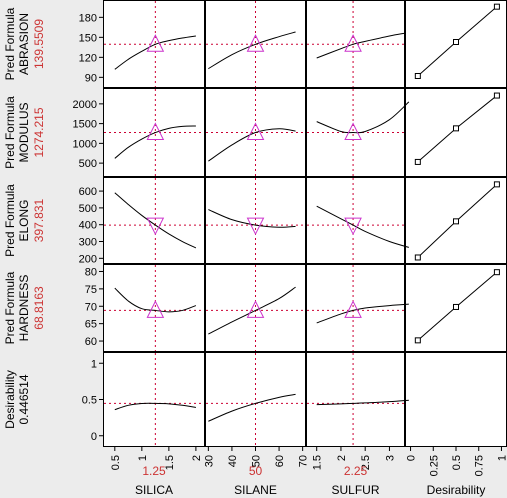 The width and height of the screenshot is (507, 498). I want to click on factor-name: Desirability, so click(456, 490).